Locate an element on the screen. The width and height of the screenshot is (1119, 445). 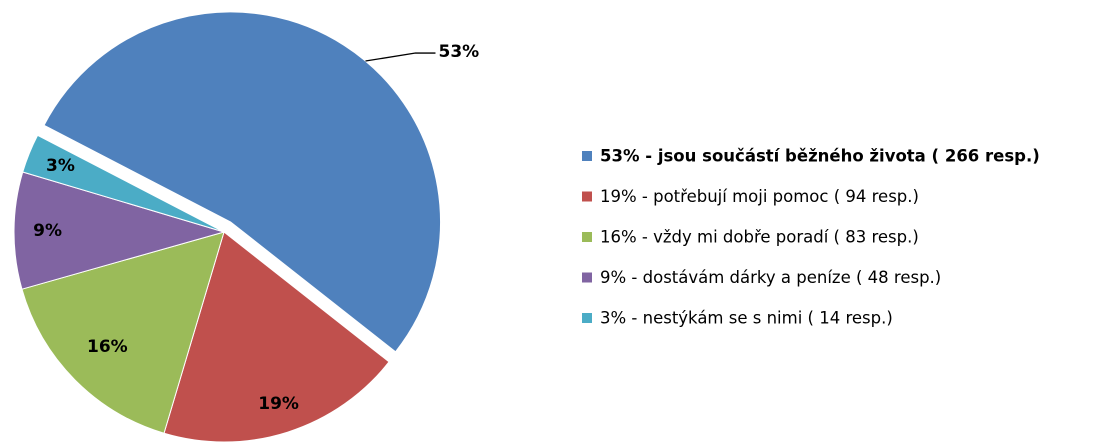
data-label: 53% is located at coordinates (458, 52).